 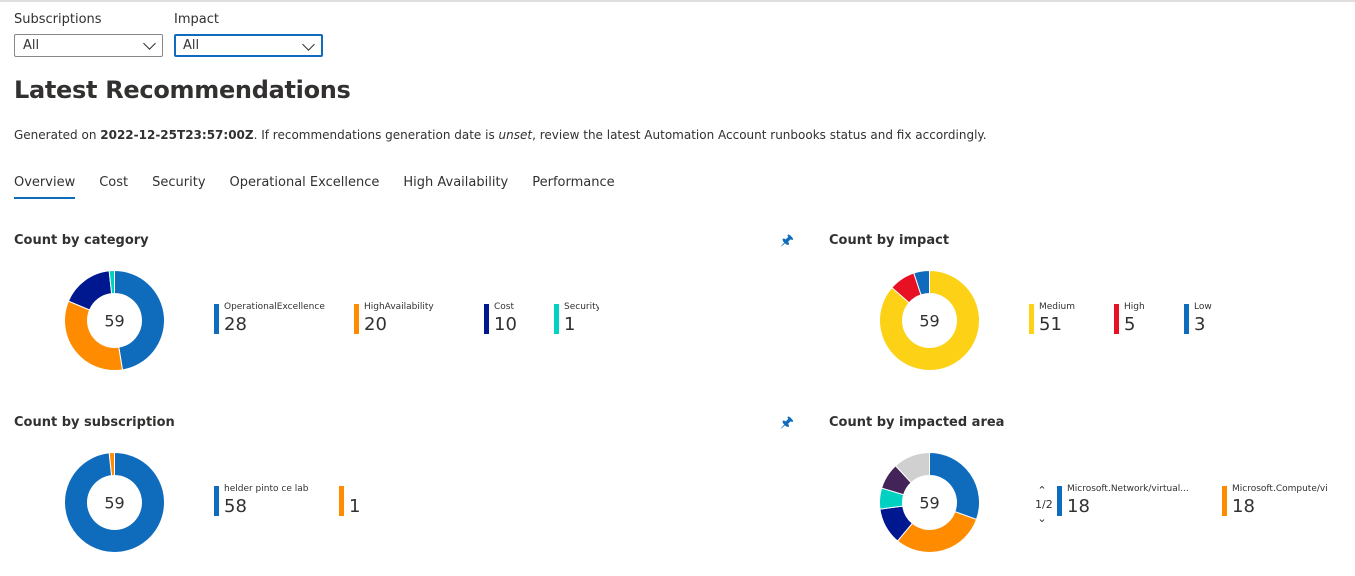 I want to click on chevron-down-icon: ⌄, so click(x=1042, y=518).